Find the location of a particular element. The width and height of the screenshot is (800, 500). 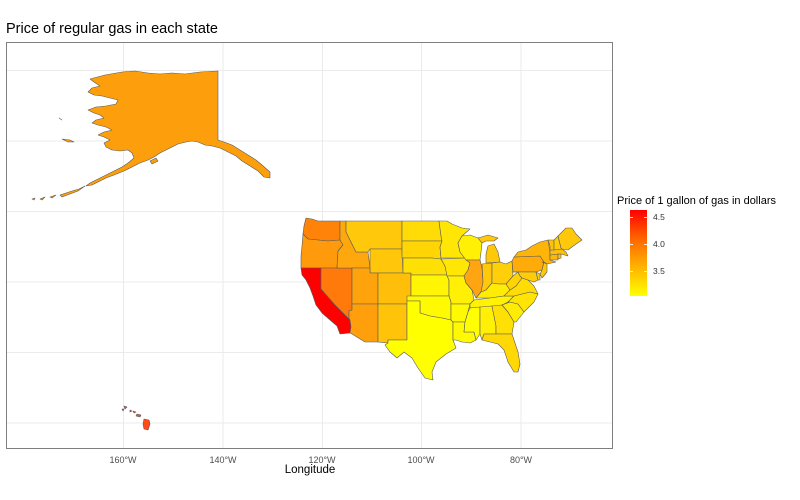

state-arizona is located at coordinates (363, 323).